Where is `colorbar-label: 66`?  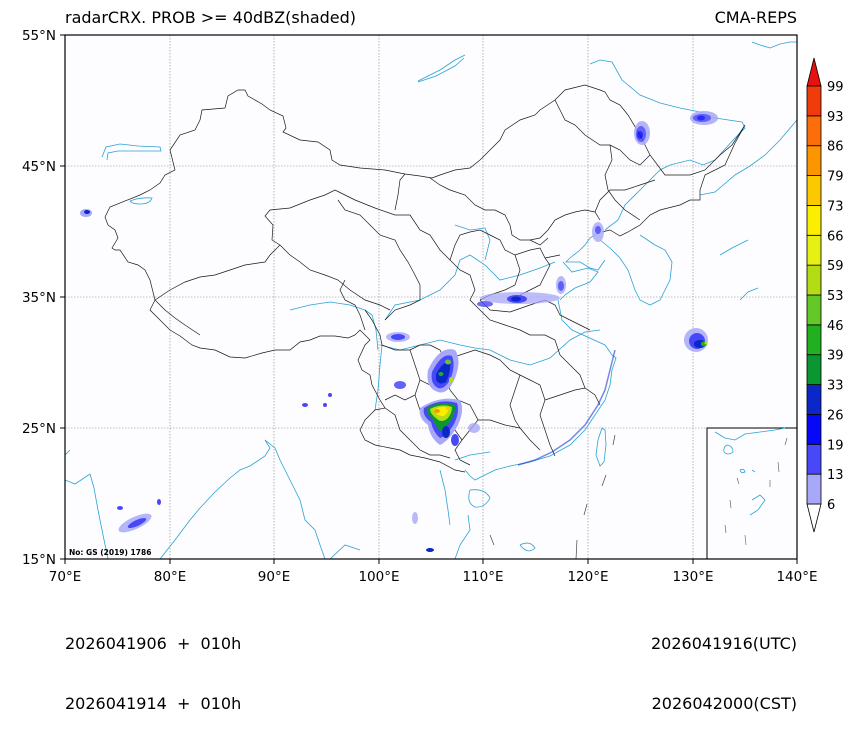
colorbar-label: 66 is located at coordinates (835, 236).